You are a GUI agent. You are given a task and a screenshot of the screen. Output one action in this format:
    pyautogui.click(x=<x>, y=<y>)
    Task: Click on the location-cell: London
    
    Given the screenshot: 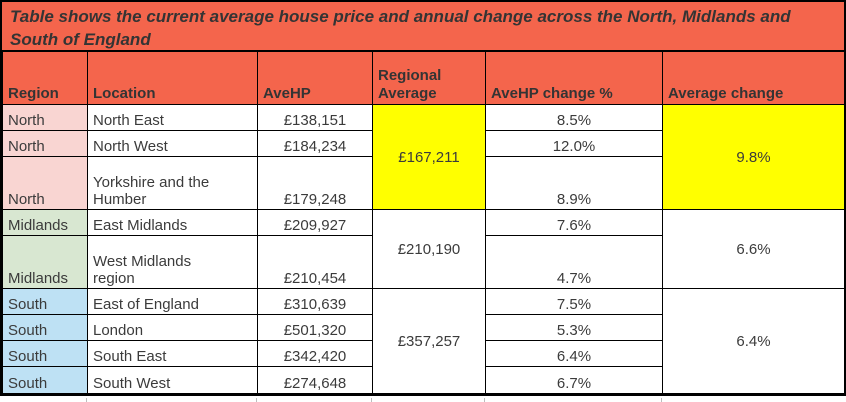 What is the action you would take?
    pyautogui.click(x=172, y=327)
    